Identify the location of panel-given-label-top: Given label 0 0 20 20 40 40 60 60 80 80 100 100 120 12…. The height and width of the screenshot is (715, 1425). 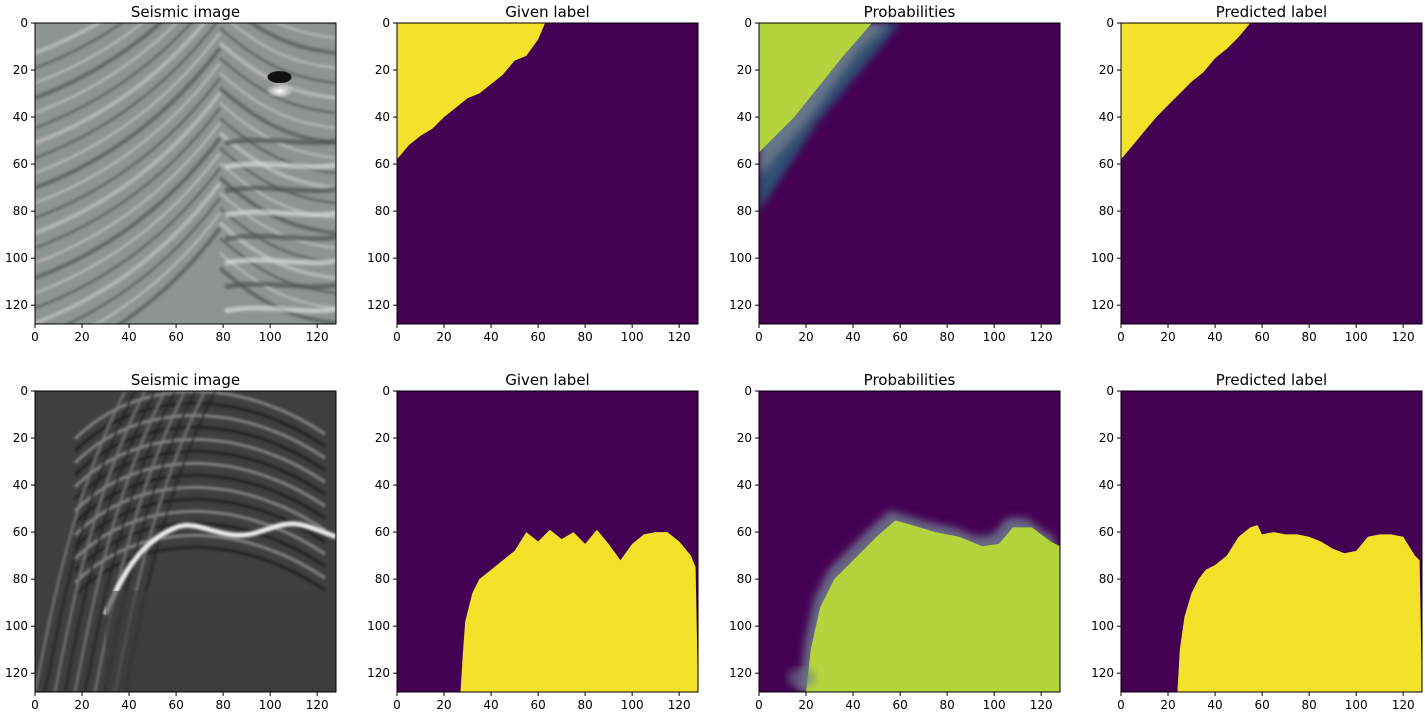
(533, 173).